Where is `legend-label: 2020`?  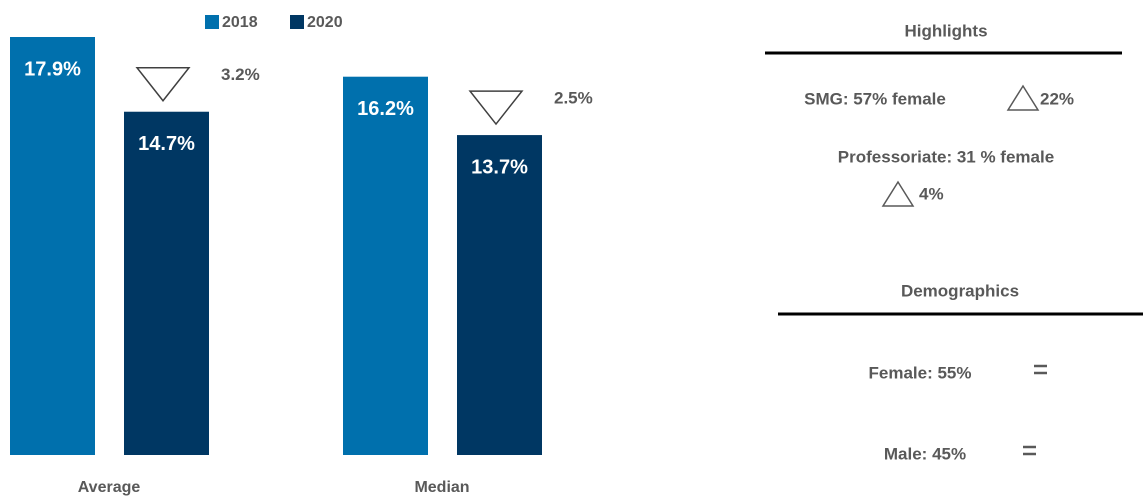
legend-label: 2020 is located at coordinates (325, 22).